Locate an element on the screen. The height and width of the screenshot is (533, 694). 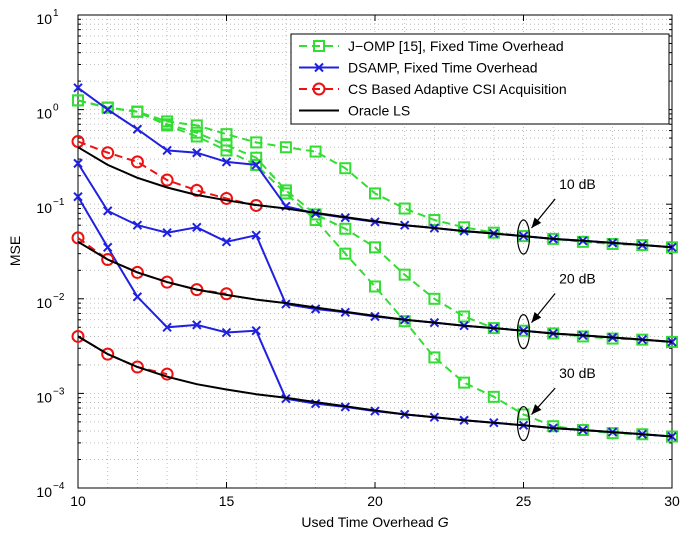
legend-entry: CS Based Adaptive CSI Acquisition is located at coordinates (433, 89).